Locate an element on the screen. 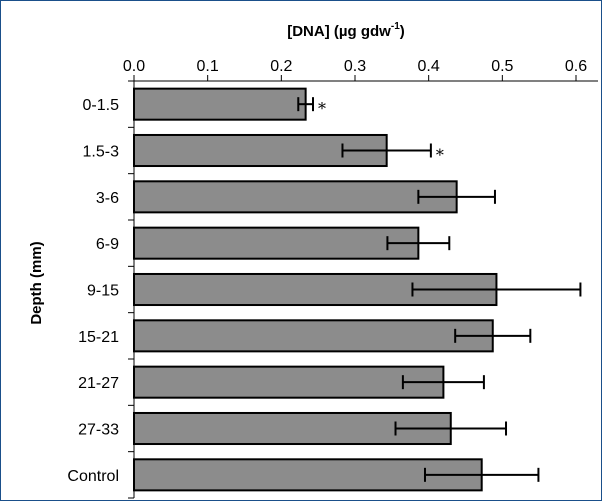 This screenshot has width=602, height=501. x-tick-label: 0.0 is located at coordinates (134, 66).